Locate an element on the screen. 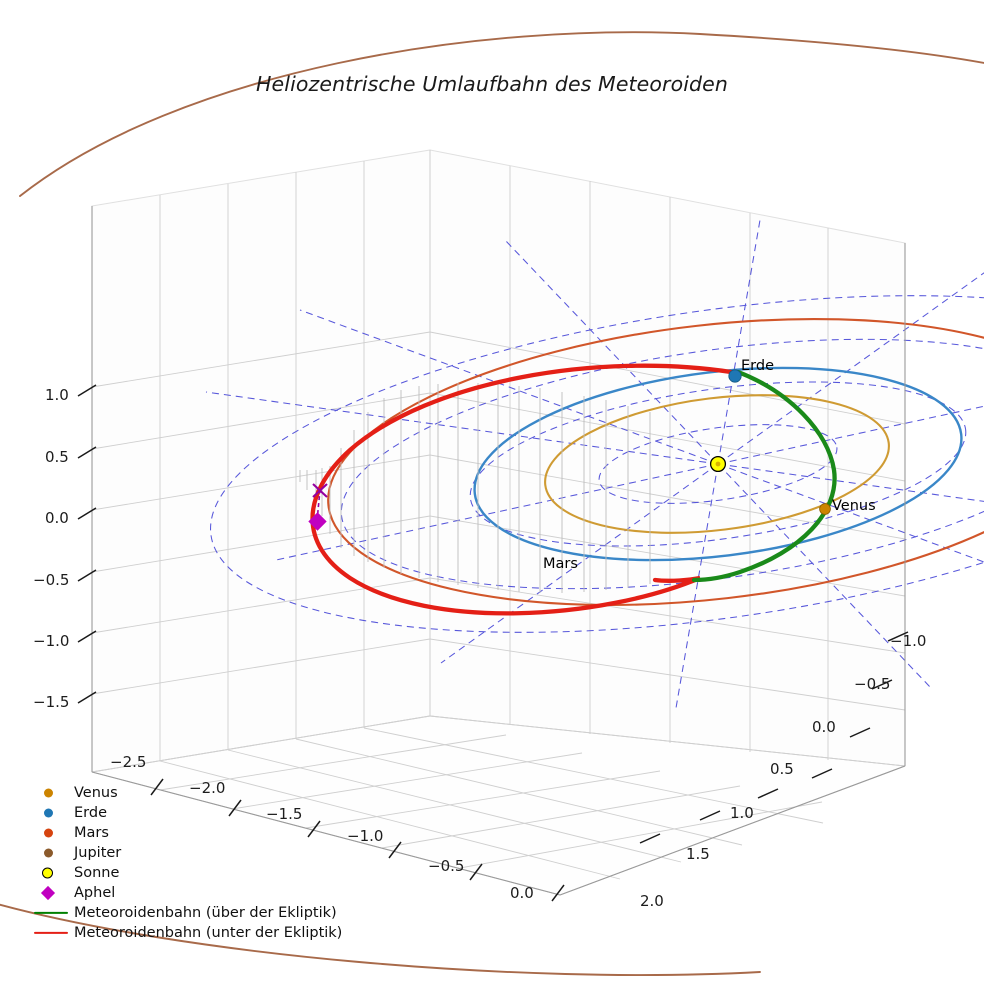 The width and height of the screenshot is (984, 984). legend-label: Meteoroidenbahn (unter der Ekliptik) is located at coordinates (208, 933).